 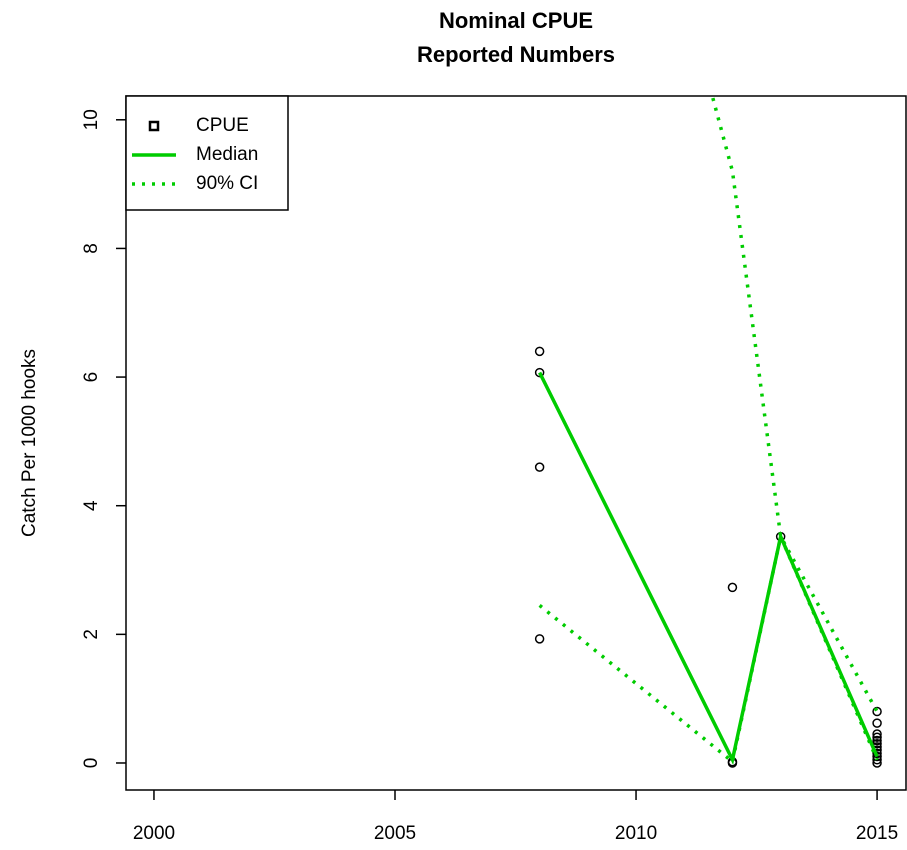 What do you see at coordinates (227, 154) in the screenshot?
I see `legend-label: Median` at bounding box center [227, 154].